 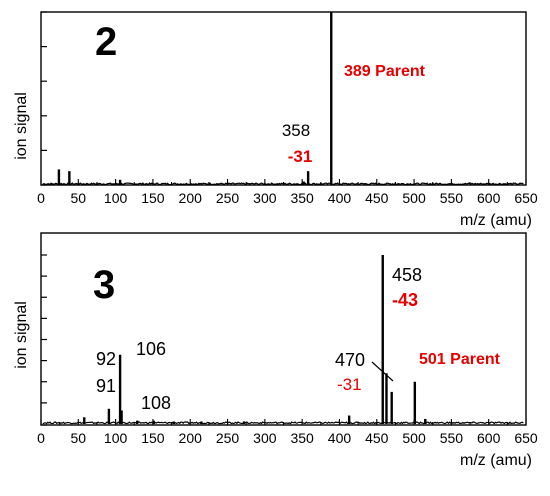 I want to click on annotation-leader-line, so click(x=382, y=371).